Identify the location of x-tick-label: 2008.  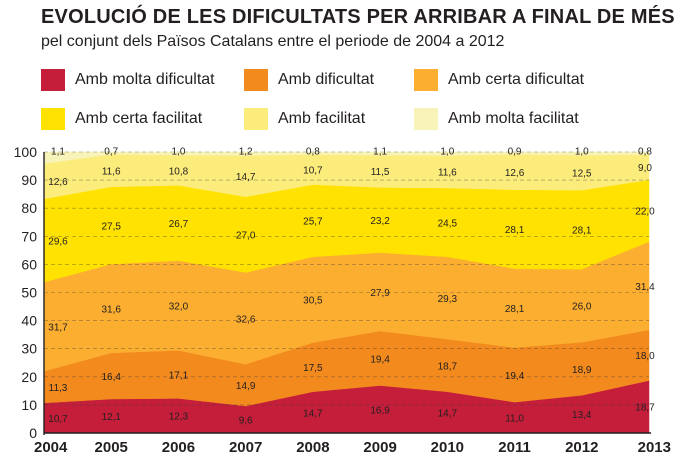
(312, 447).